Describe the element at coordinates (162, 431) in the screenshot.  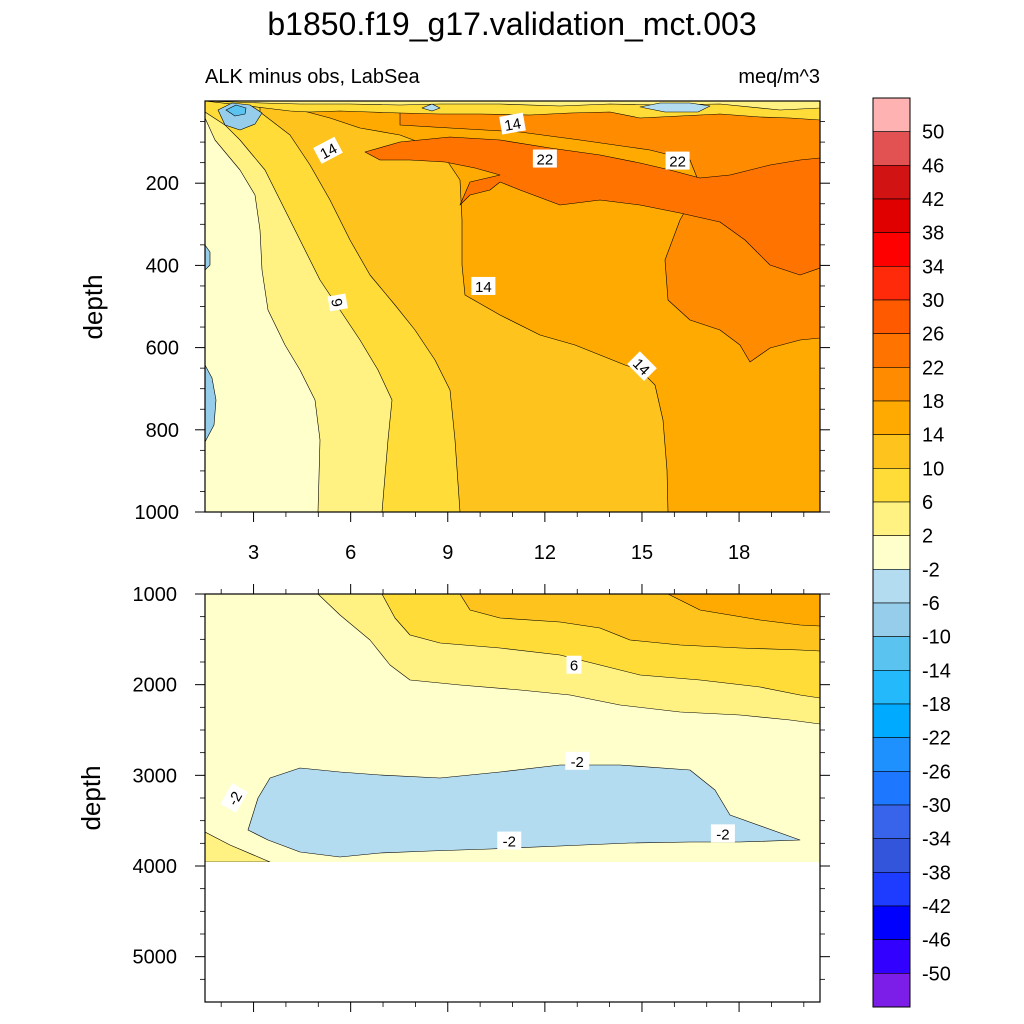
I see `y-tick-label: 800` at that location.